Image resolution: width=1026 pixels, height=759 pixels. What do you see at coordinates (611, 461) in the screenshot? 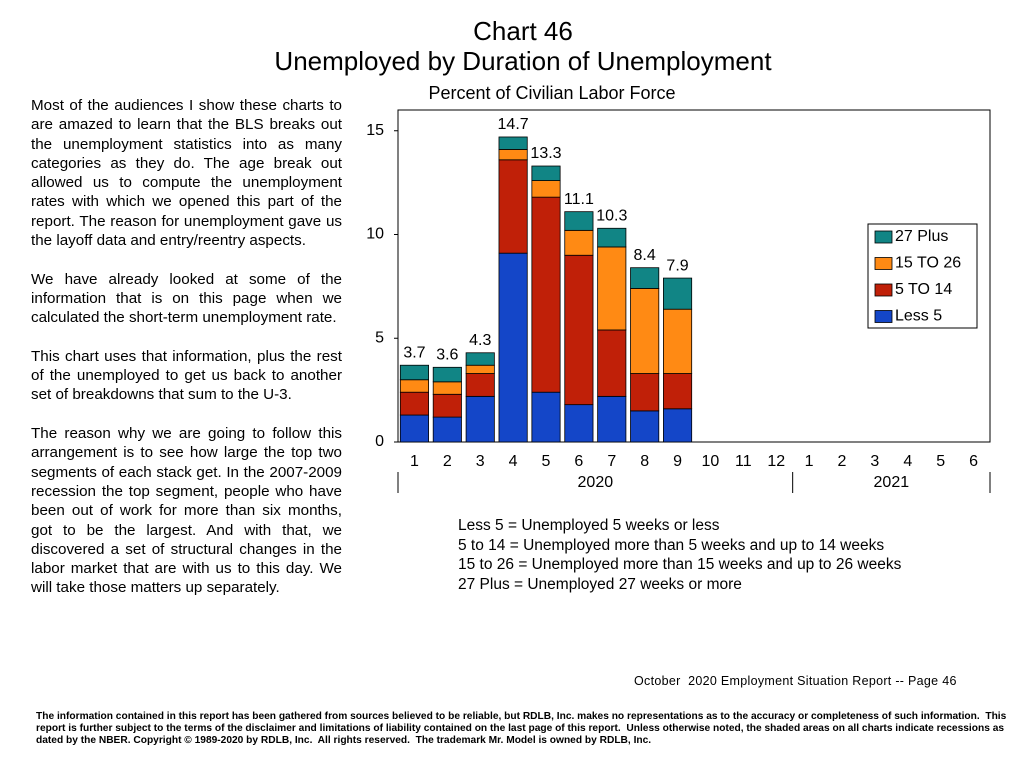
I see `x-tick-label: 7` at bounding box center [611, 461].